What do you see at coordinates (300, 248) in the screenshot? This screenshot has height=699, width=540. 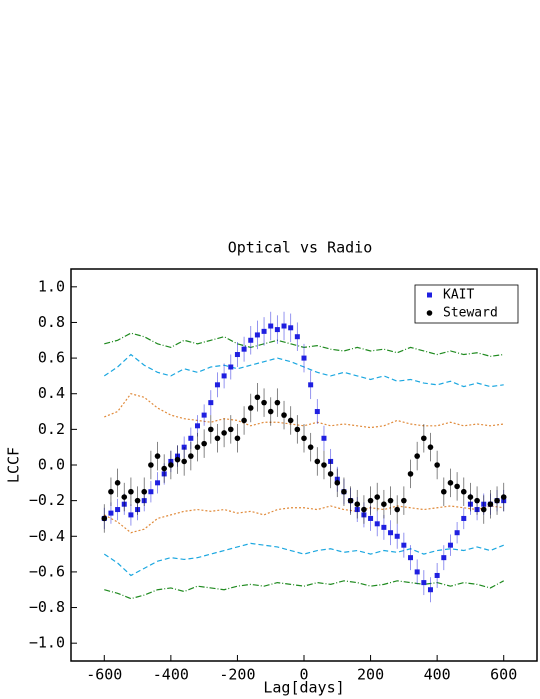 I see `chart-title: Optical vs Radio` at bounding box center [300, 248].